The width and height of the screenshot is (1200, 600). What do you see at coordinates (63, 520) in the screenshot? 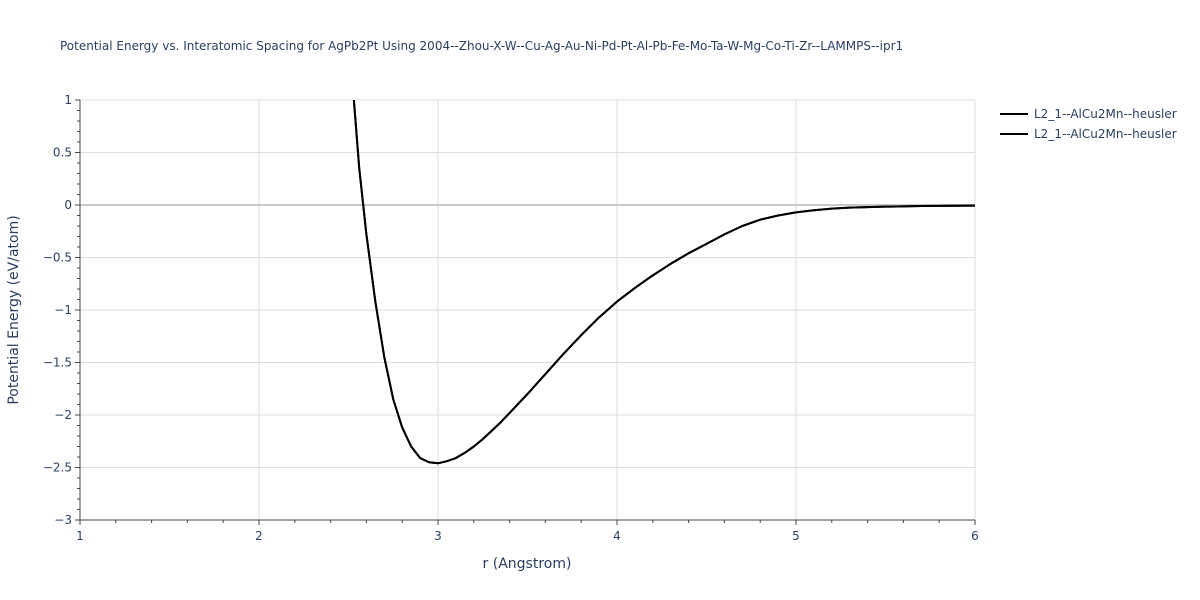
I see `y-tick-label: −3` at bounding box center [63, 520].